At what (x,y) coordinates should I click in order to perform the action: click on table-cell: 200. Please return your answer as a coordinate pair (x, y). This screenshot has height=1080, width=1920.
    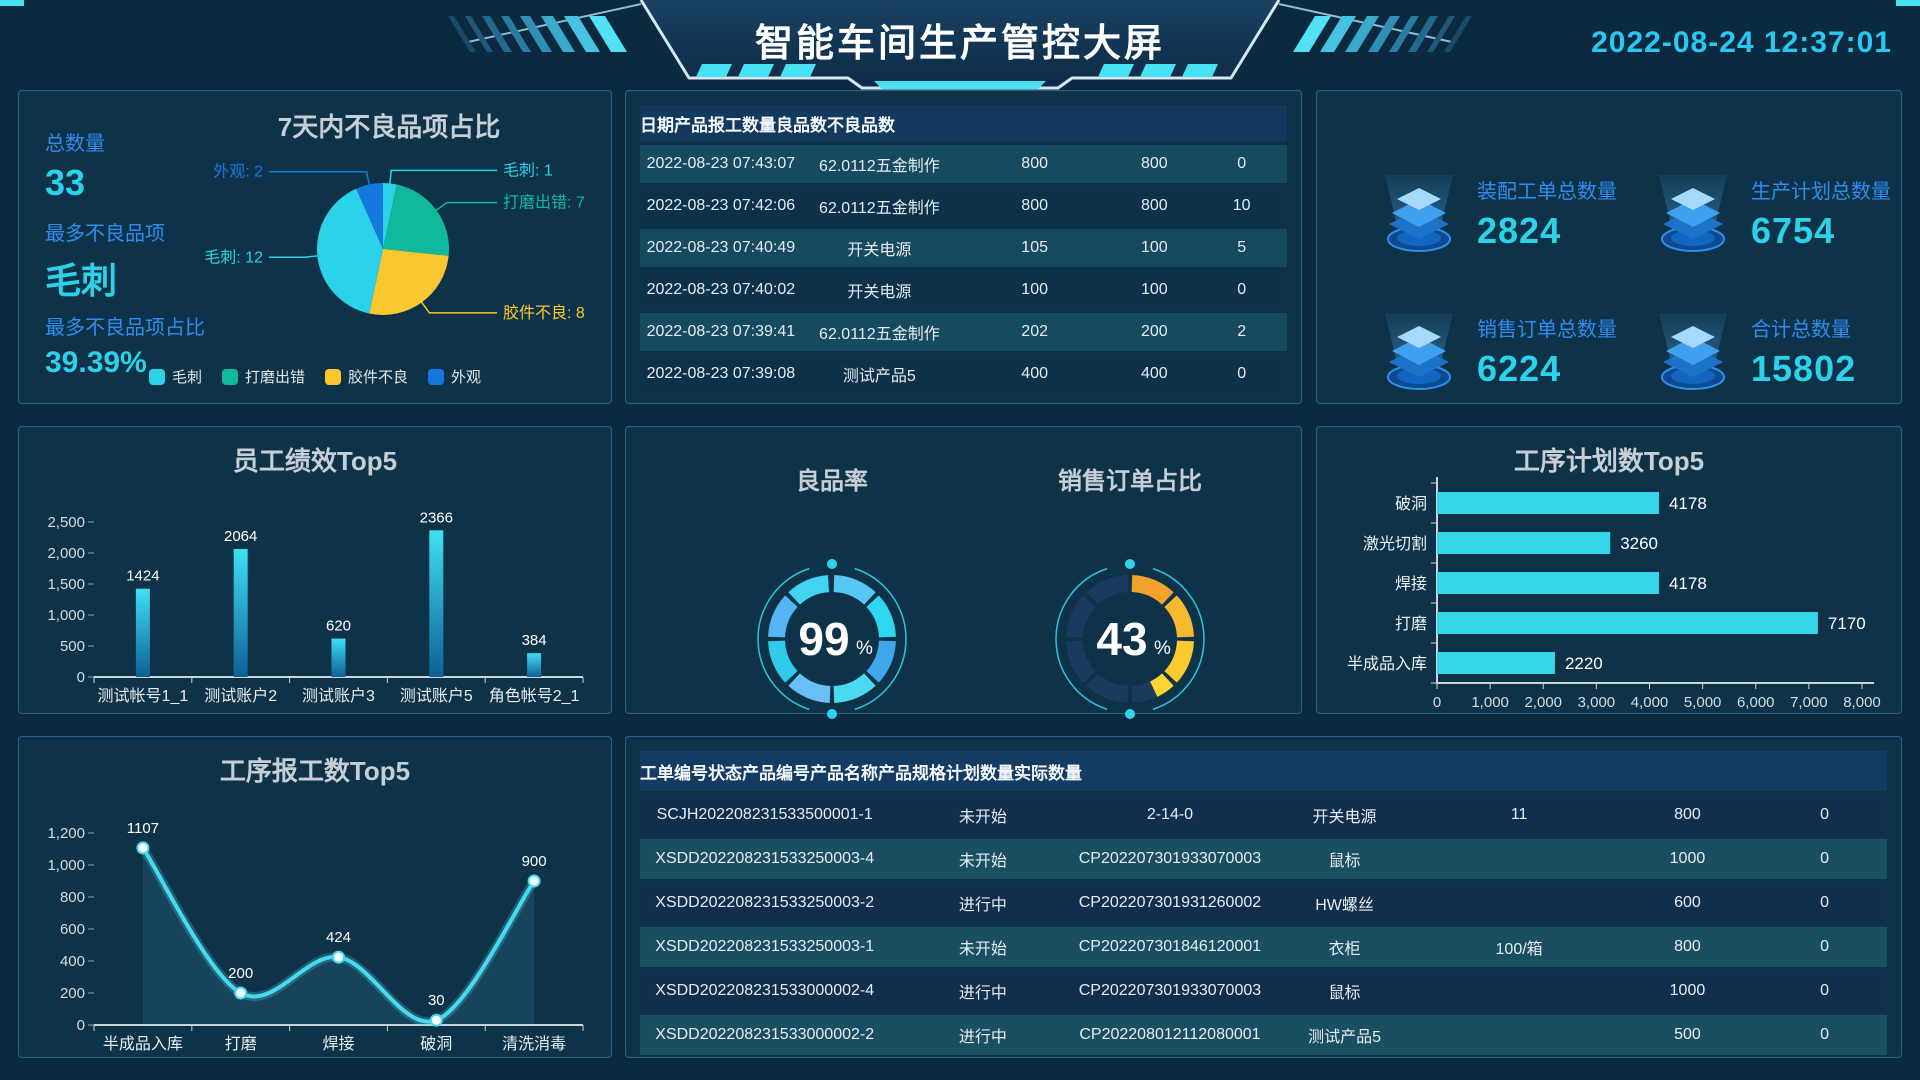
    Looking at the image, I should click on (1154, 331).